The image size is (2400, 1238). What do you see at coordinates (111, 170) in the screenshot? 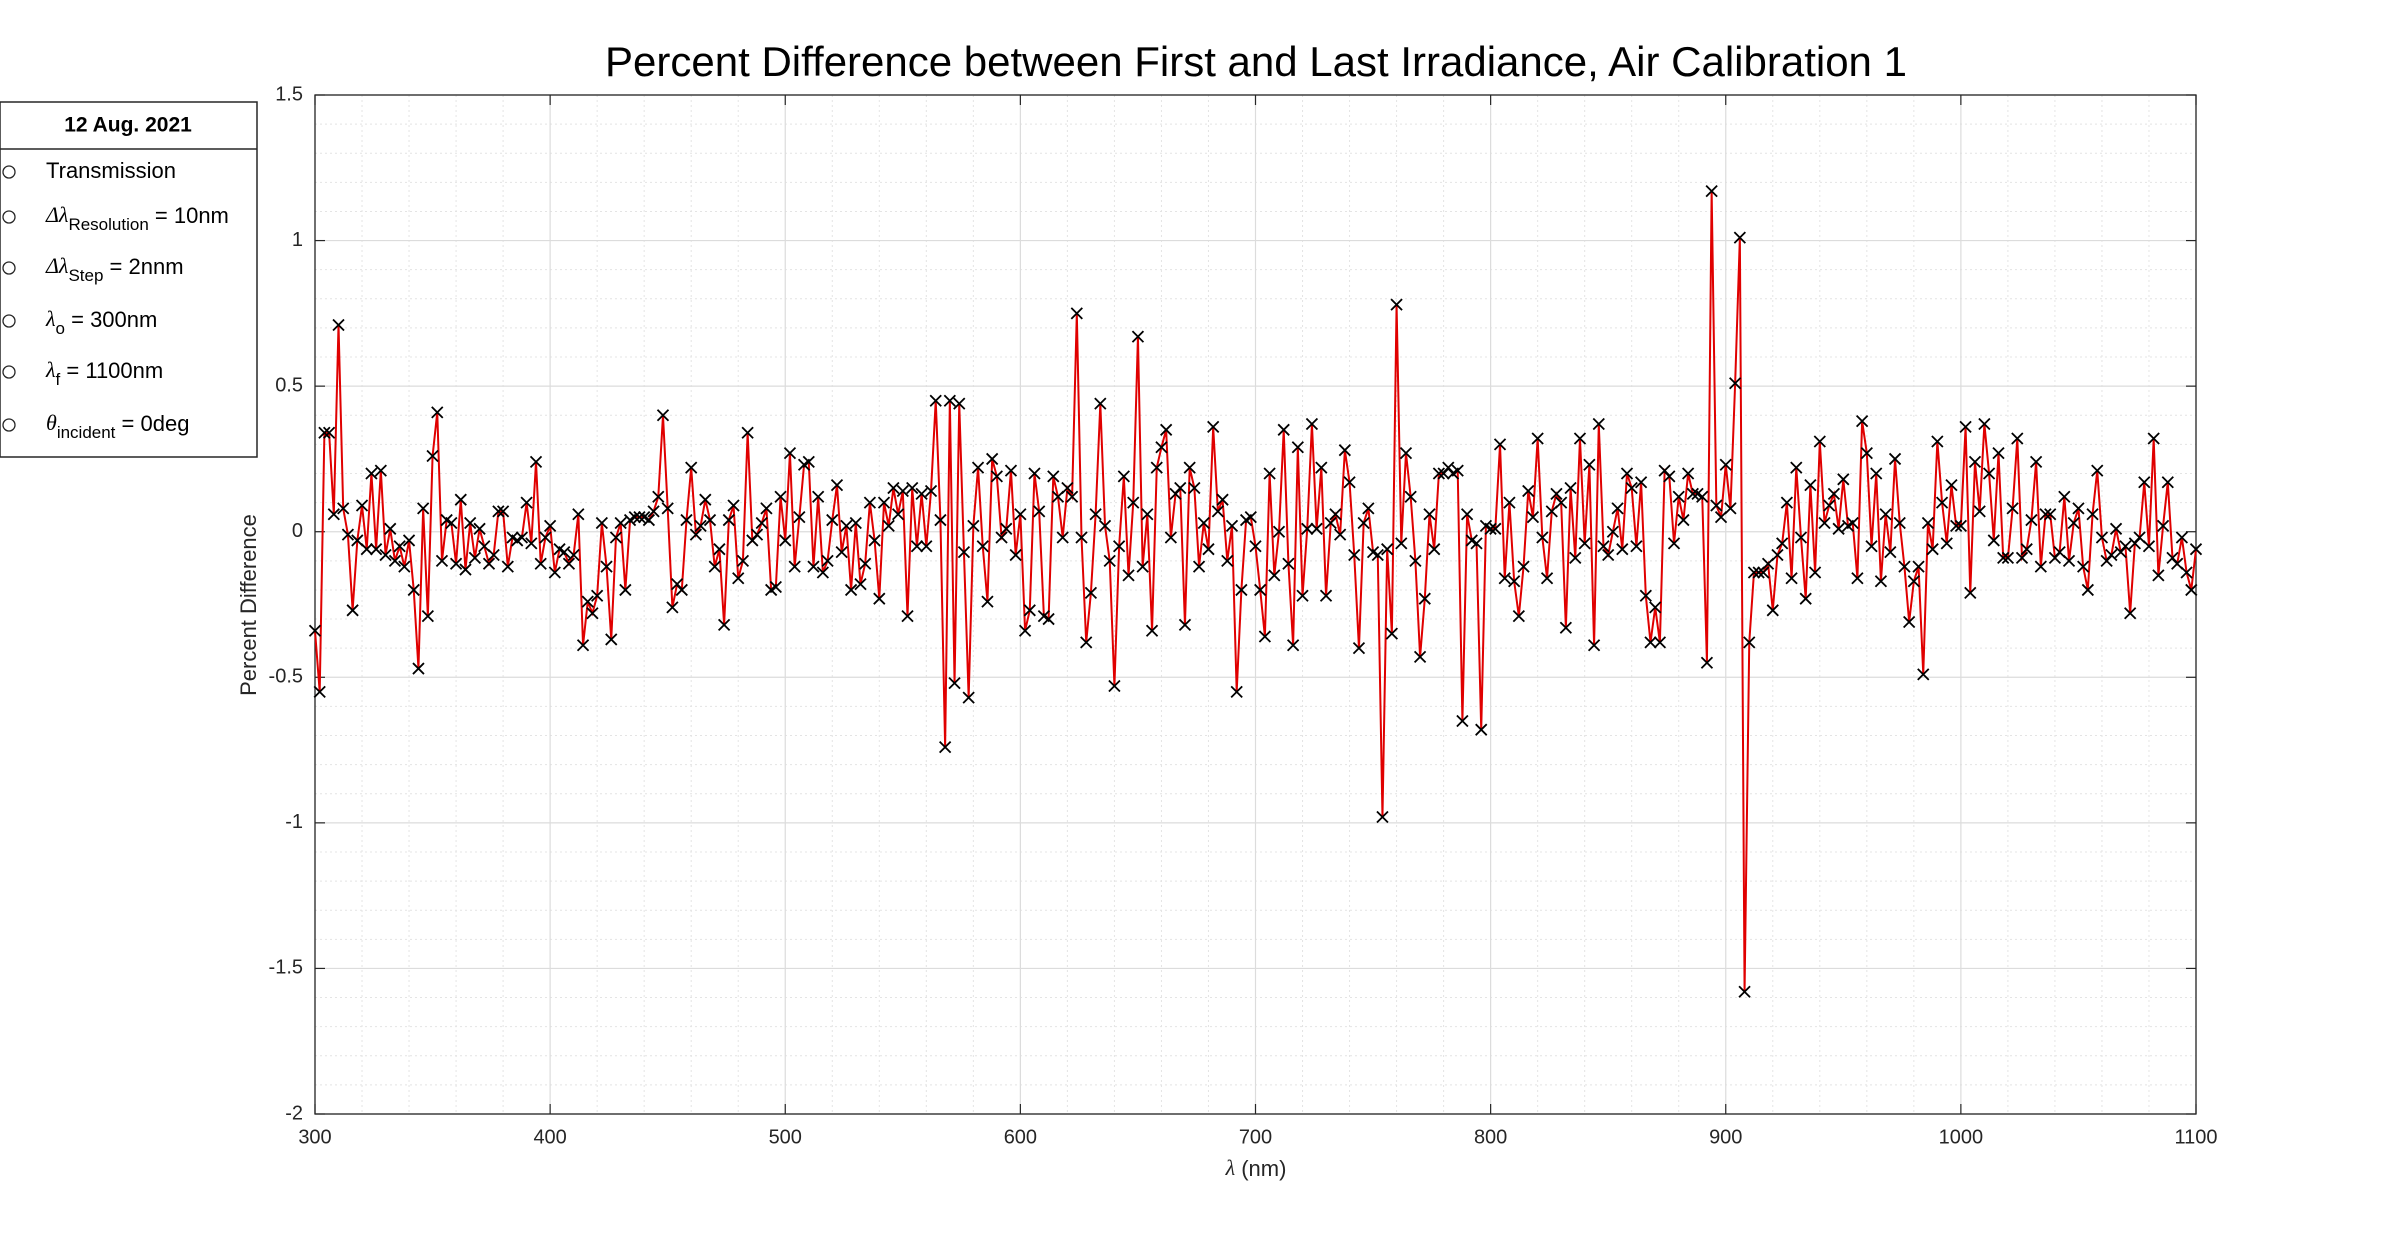
I see `info-box-text: Transmission` at bounding box center [111, 170].